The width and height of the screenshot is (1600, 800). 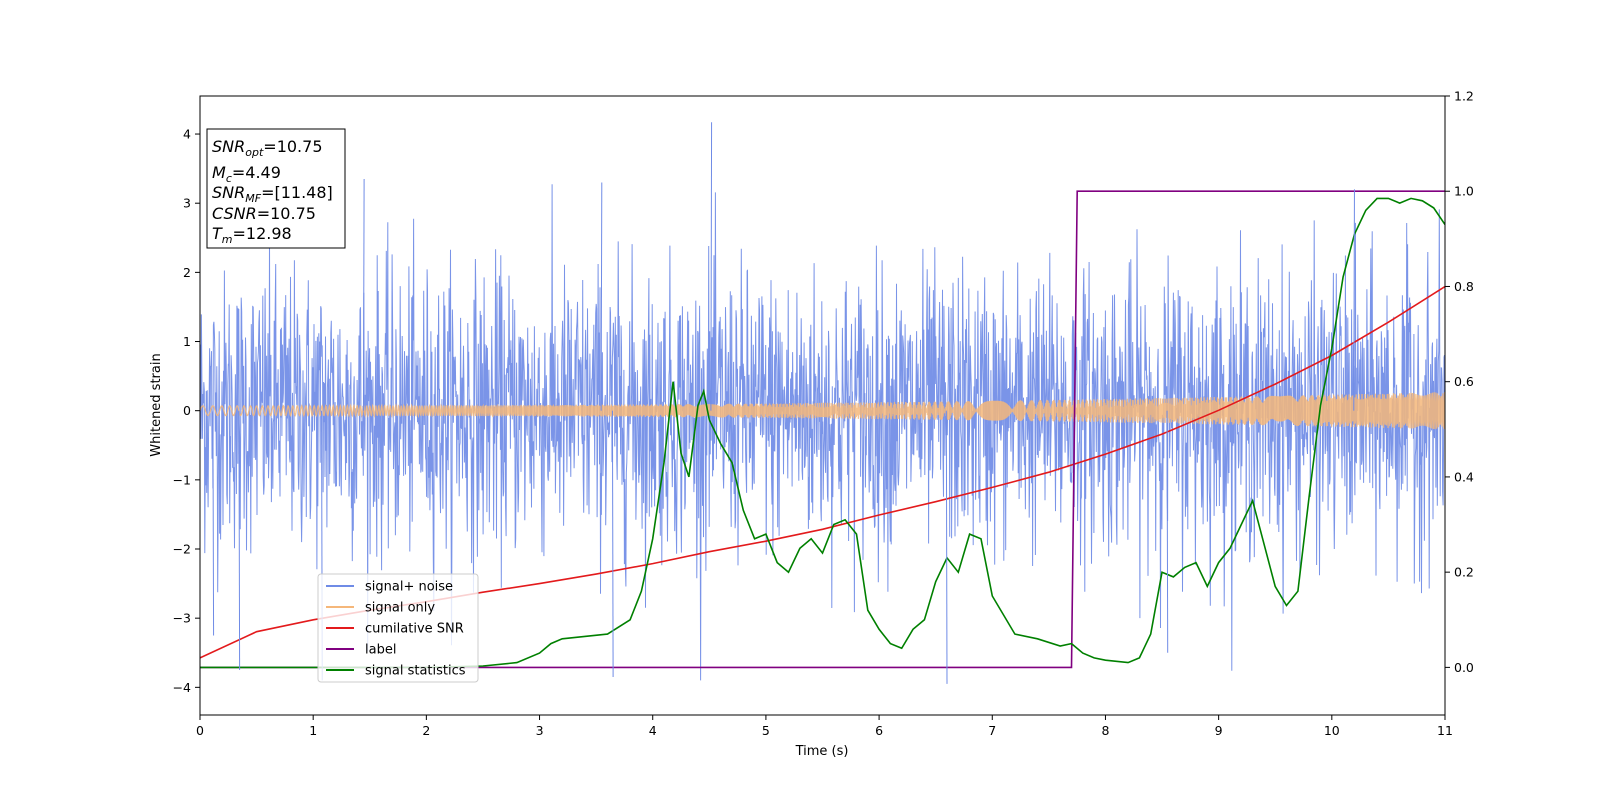 What do you see at coordinates (1464, 667) in the screenshot?
I see `y2-tick-label: 0.0` at bounding box center [1464, 667].